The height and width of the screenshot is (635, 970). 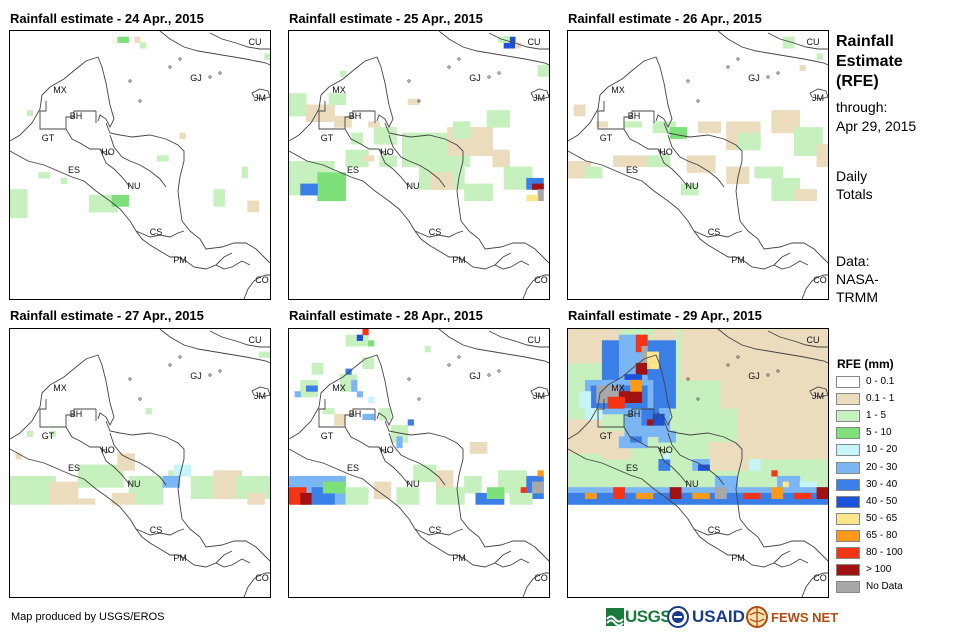 I want to click on legend-label: 20 - 30, so click(x=882, y=467).